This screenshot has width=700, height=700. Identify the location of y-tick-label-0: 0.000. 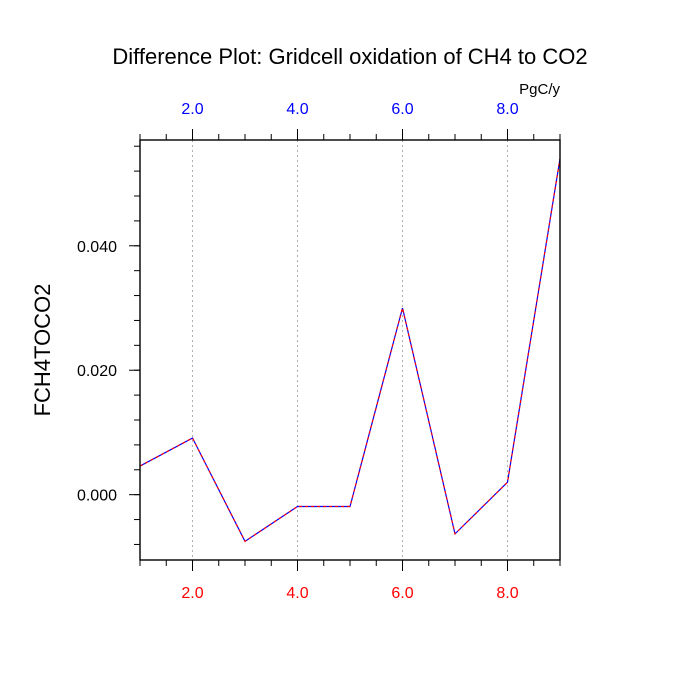
(97, 496).